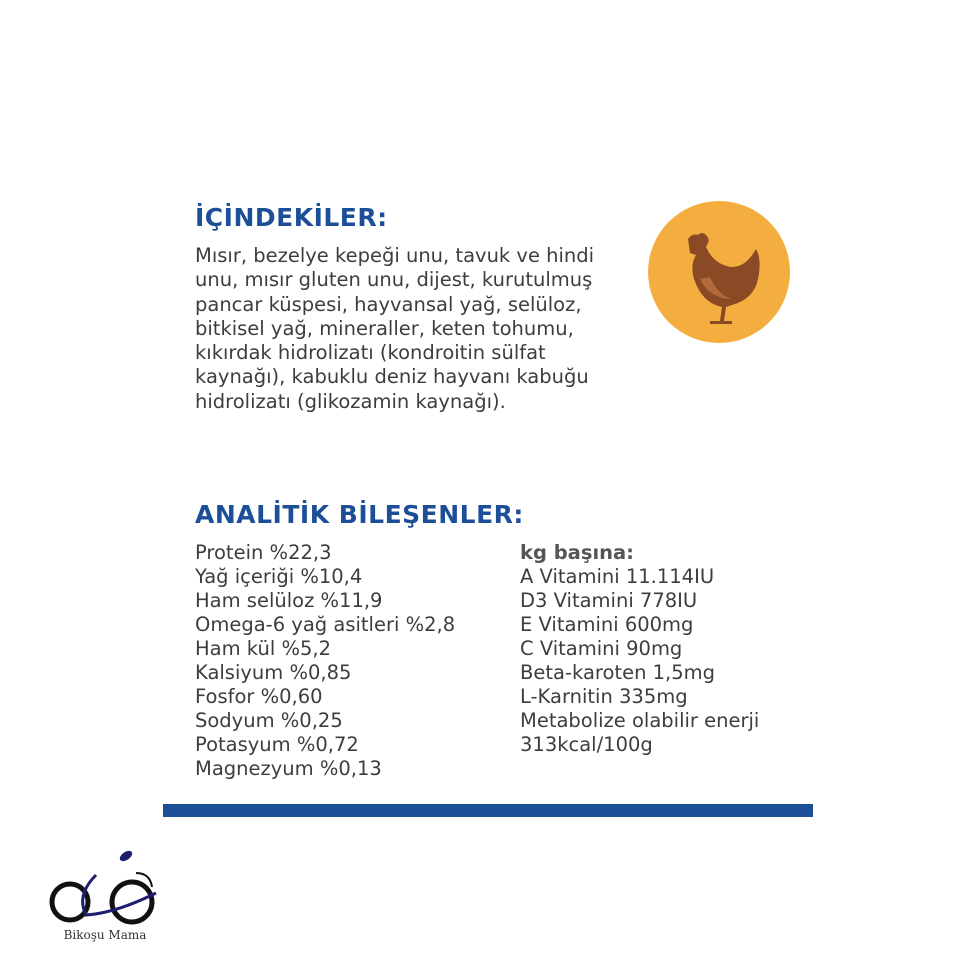 The height and width of the screenshot is (980, 980). Describe the element at coordinates (359, 514) in the screenshot. I see `analytics-title: ANALİTİK BİLEŞENLER:` at that location.